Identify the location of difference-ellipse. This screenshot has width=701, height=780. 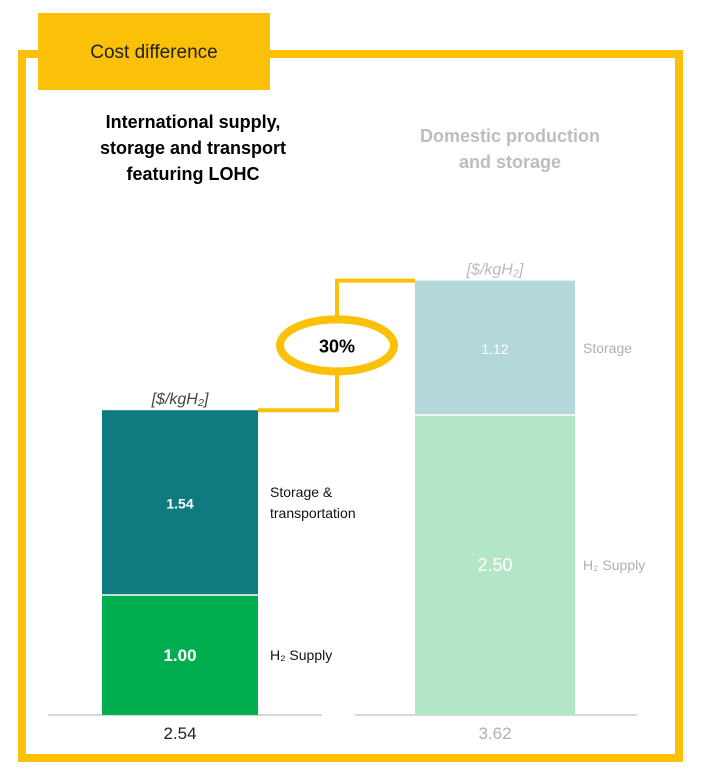
(337, 345).